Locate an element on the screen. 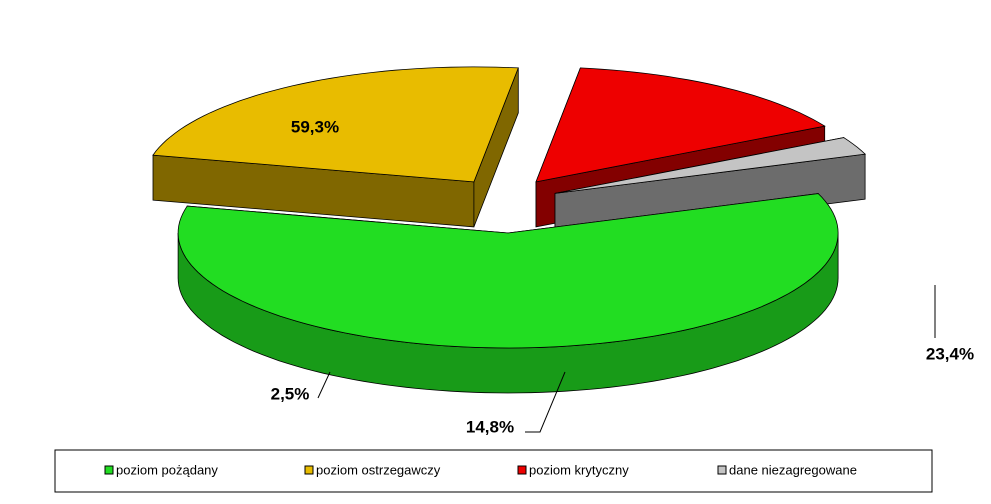 This screenshot has height=504, width=991. legend-label: poziom krytyczny is located at coordinates (579, 469).